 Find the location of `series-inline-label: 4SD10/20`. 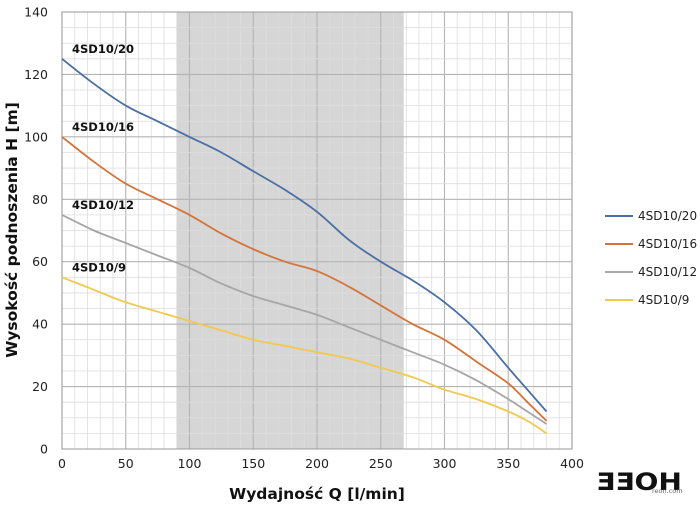

series-inline-label: 4SD10/20 is located at coordinates (103, 49).